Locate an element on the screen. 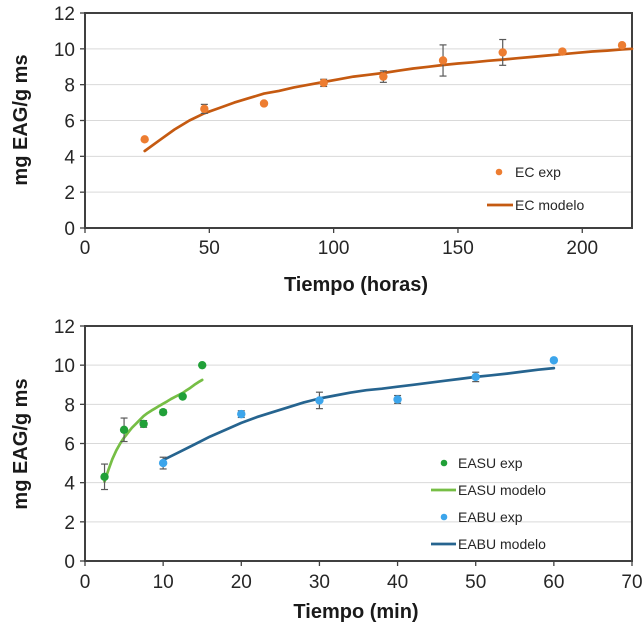 The height and width of the screenshot is (632, 643). series-ec-exp-points is located at coordinates (383, 91).